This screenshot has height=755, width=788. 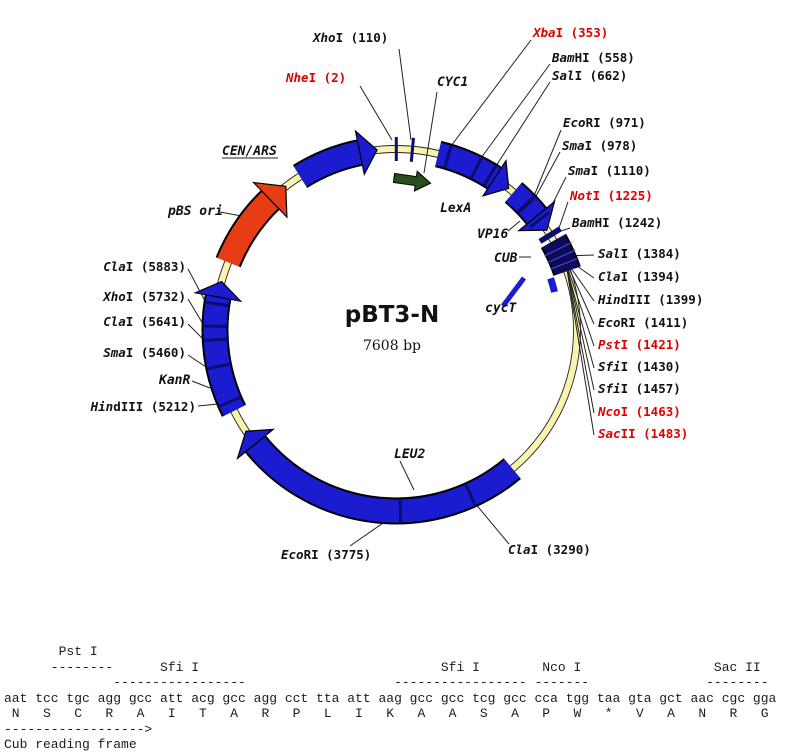 I want to click on reading-frame-label: Cub reading frame, so click(x=70, y=744).